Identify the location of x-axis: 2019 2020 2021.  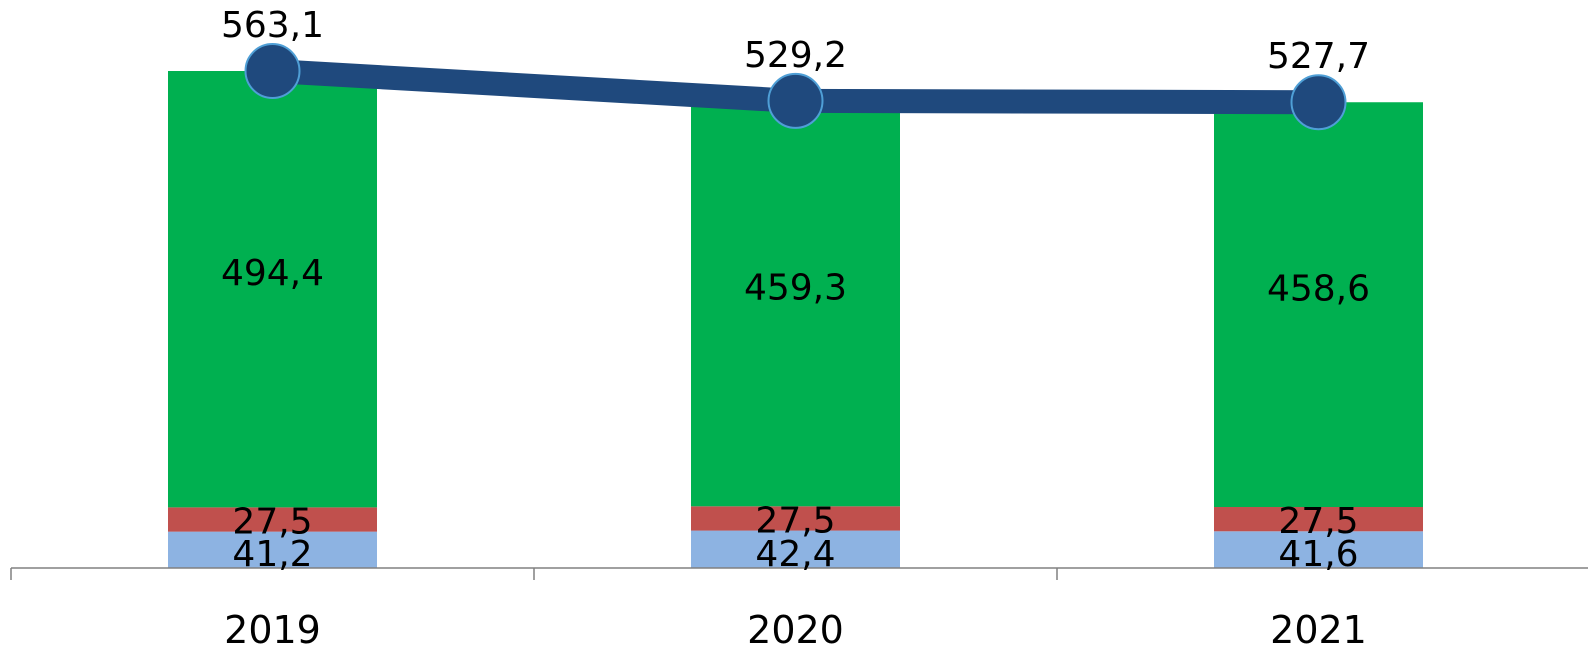
(799, 609).